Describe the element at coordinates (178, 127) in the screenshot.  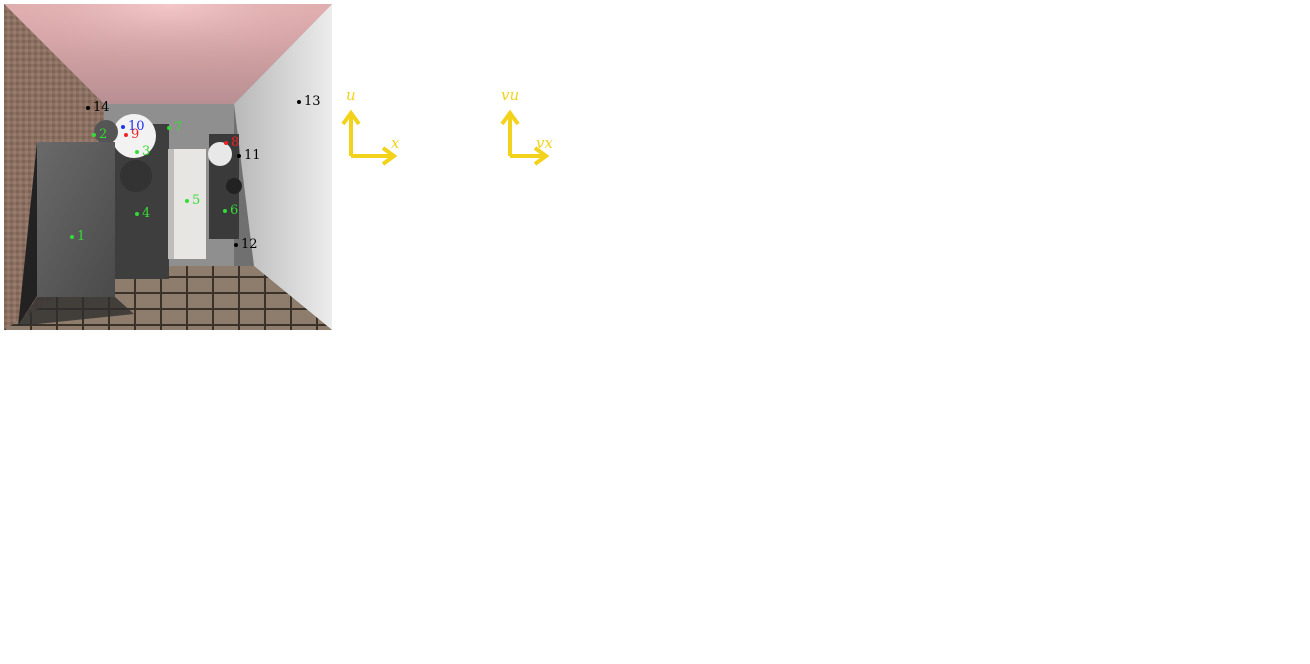
I see `marker-label: 7` at that location.